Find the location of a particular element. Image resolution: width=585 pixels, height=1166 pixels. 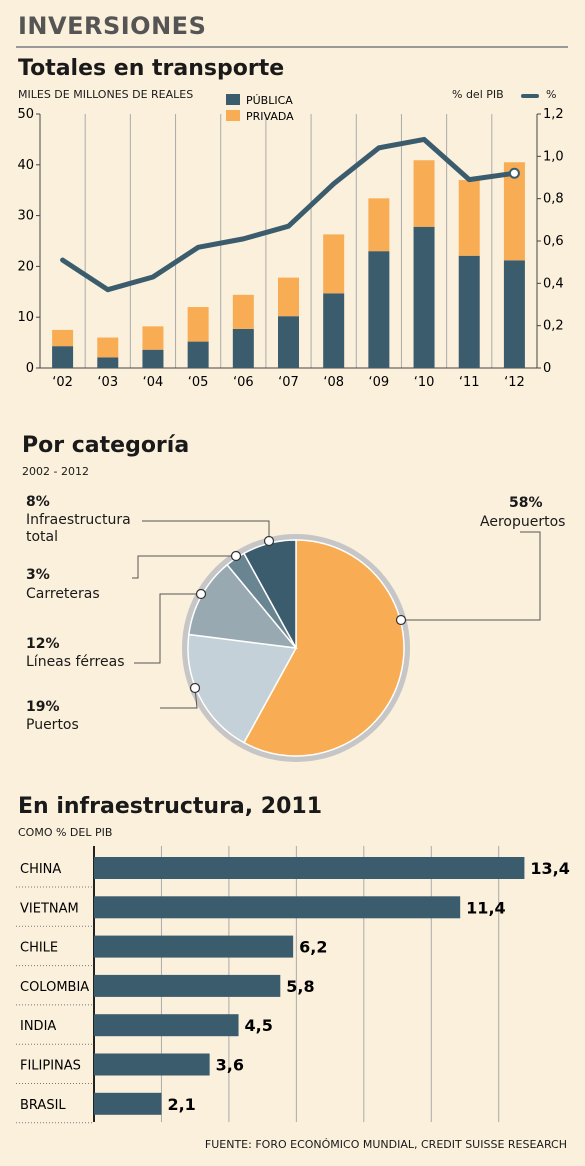

chart2-subtitle: 2002 - 2012 is located at coordinates (55, 471).